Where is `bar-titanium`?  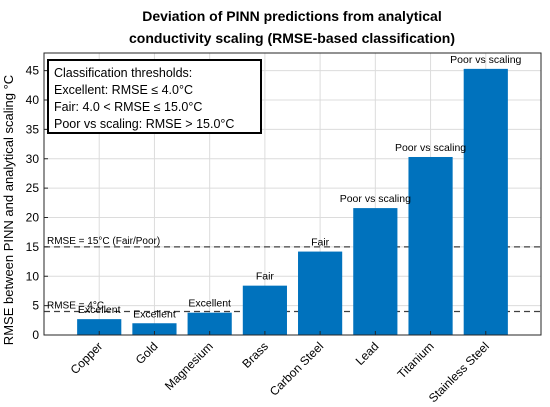 bar-titanium is located at coordinates (430, 245).